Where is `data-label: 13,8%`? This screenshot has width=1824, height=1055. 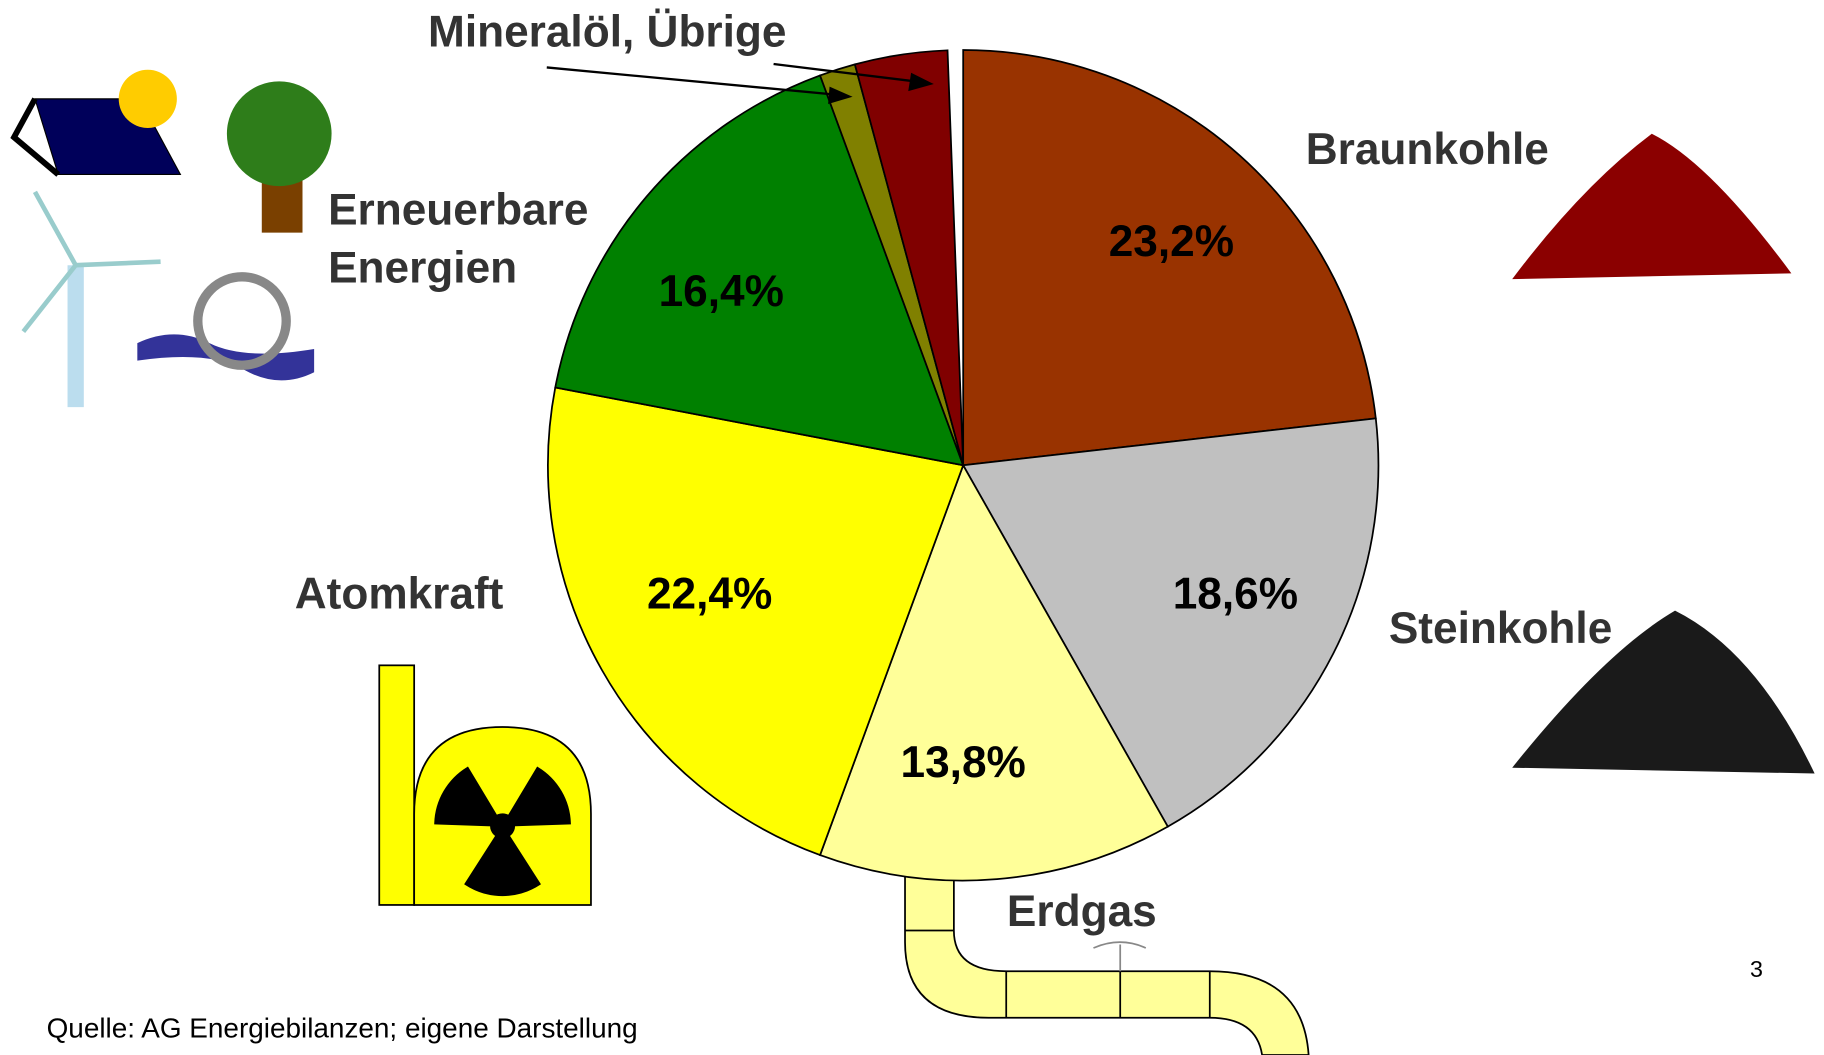
data-label: 13,8% is located at coordinates (963, 762).